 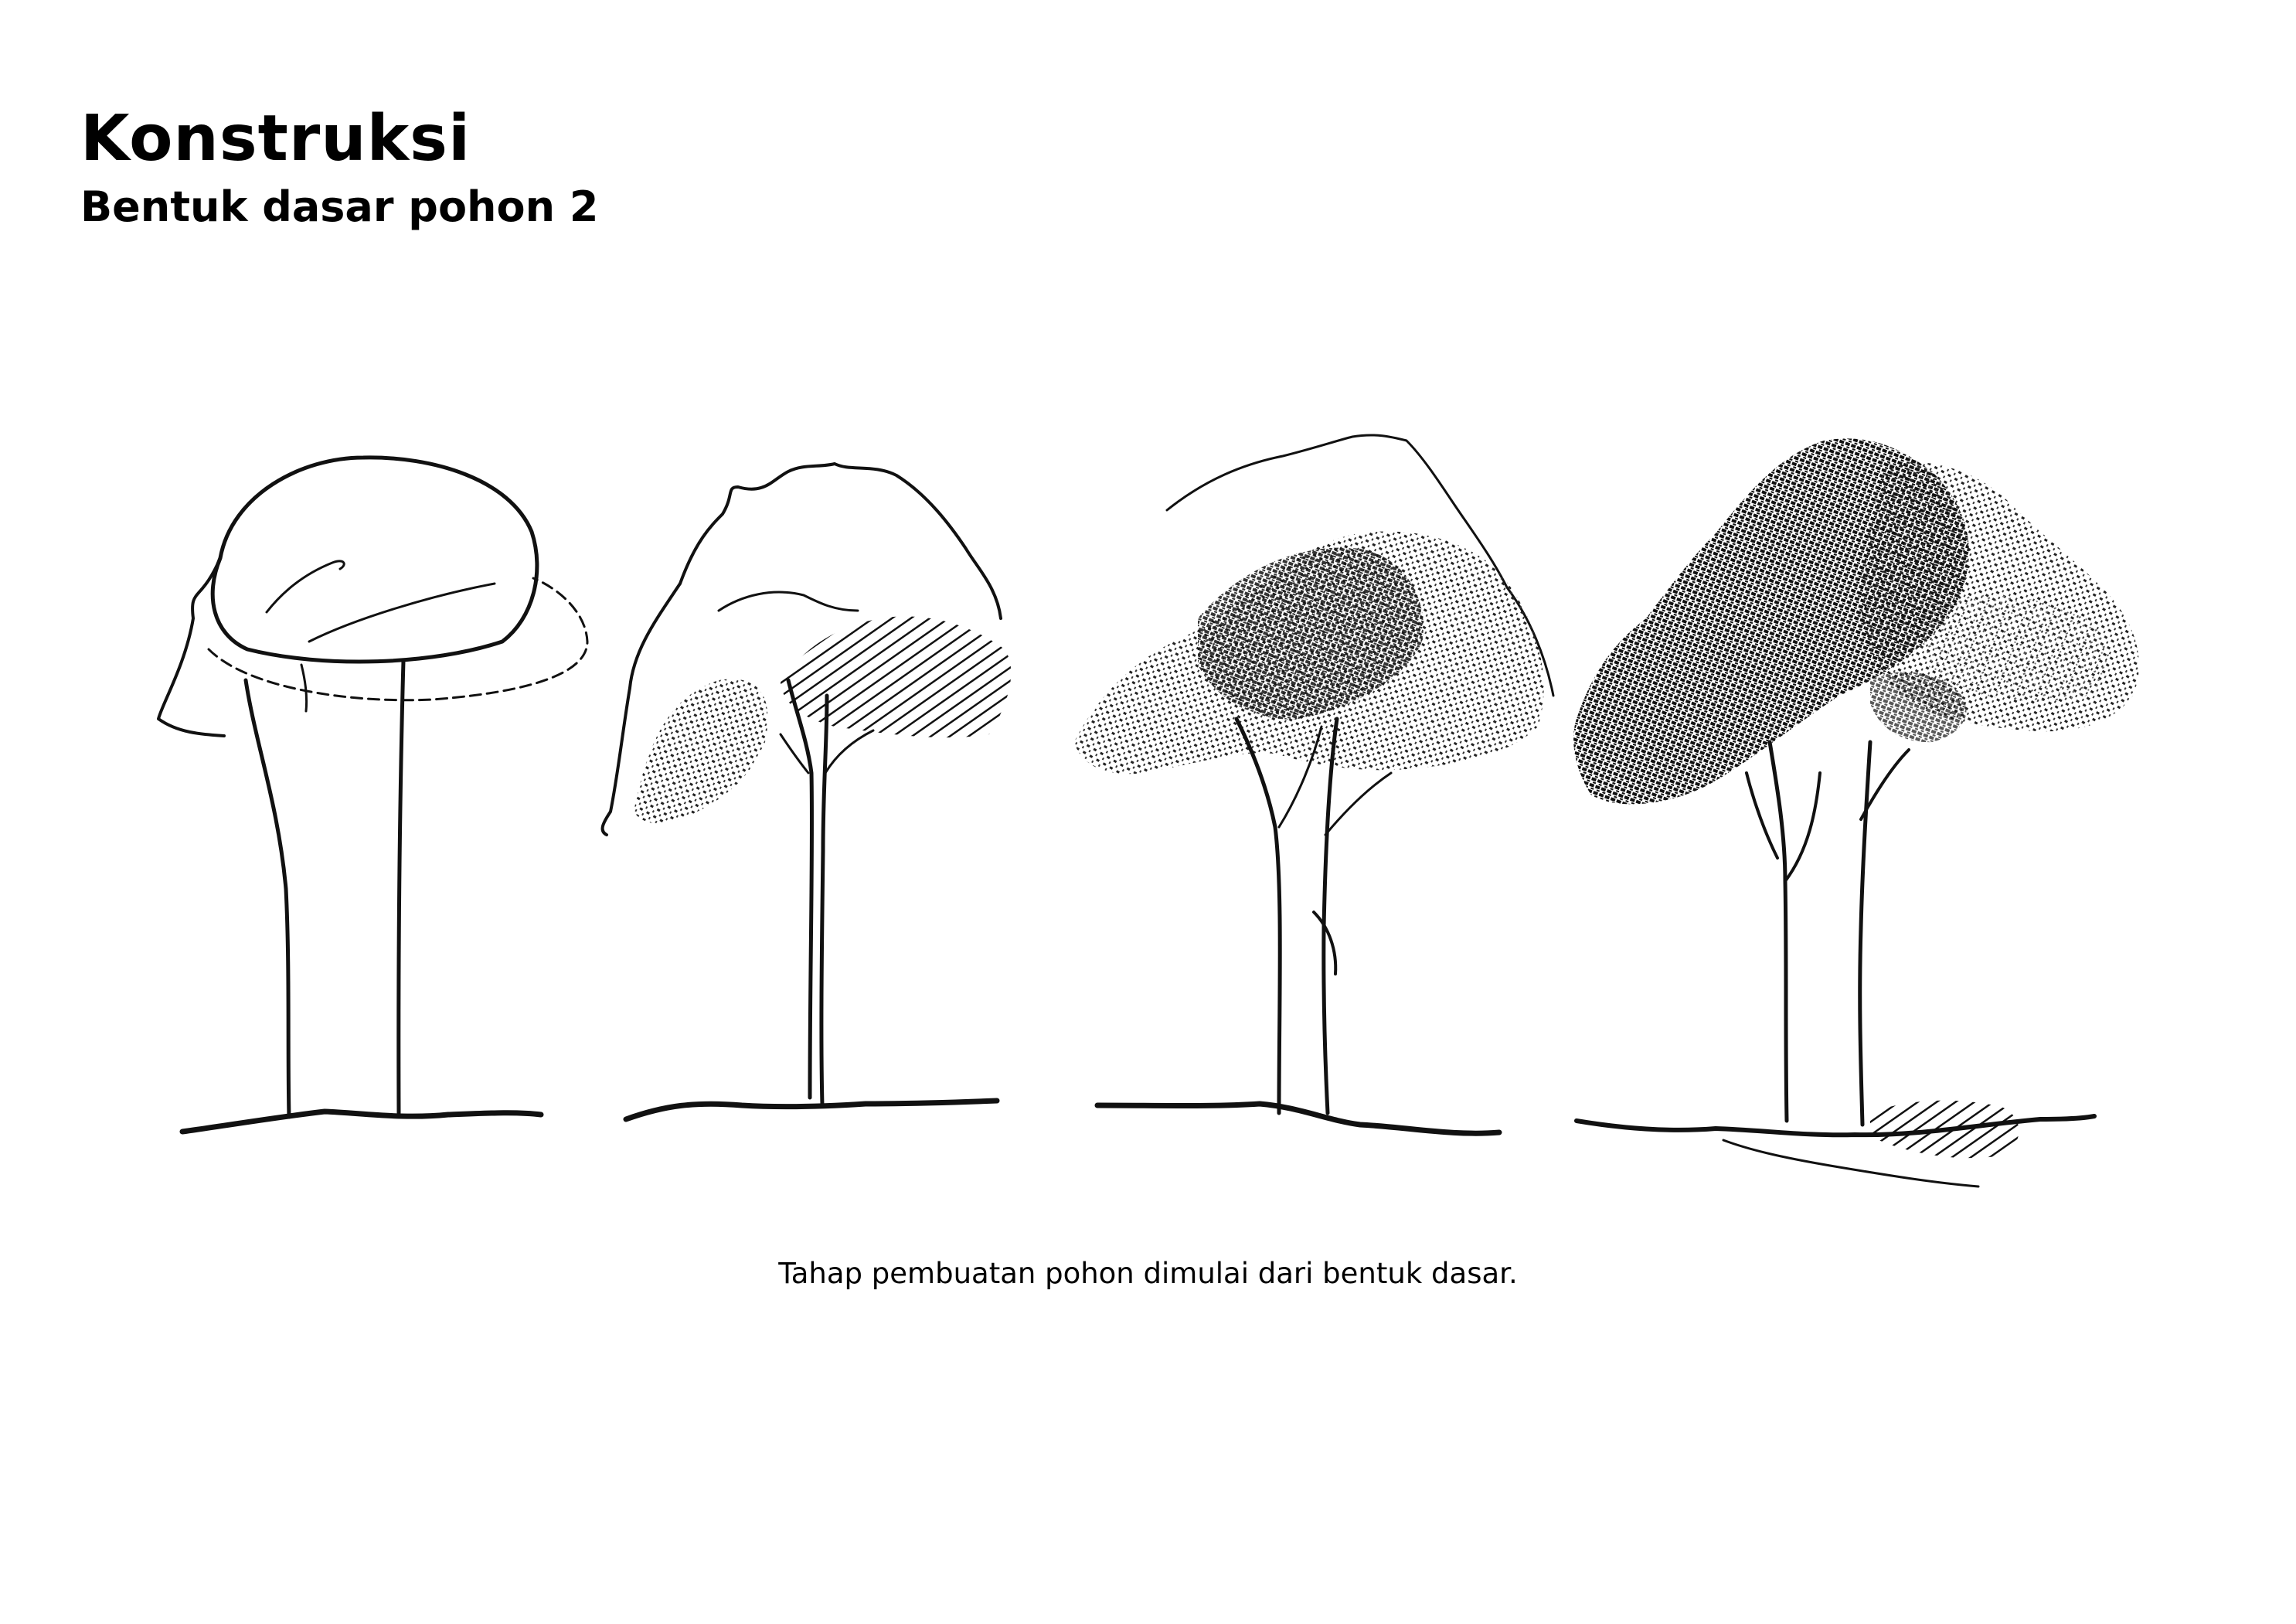 What do you see at coordinates (1856, 813) in the screenshot?
I see `tree-sketch-detailed-foliage-icon` at bounding box center [1856, 813].